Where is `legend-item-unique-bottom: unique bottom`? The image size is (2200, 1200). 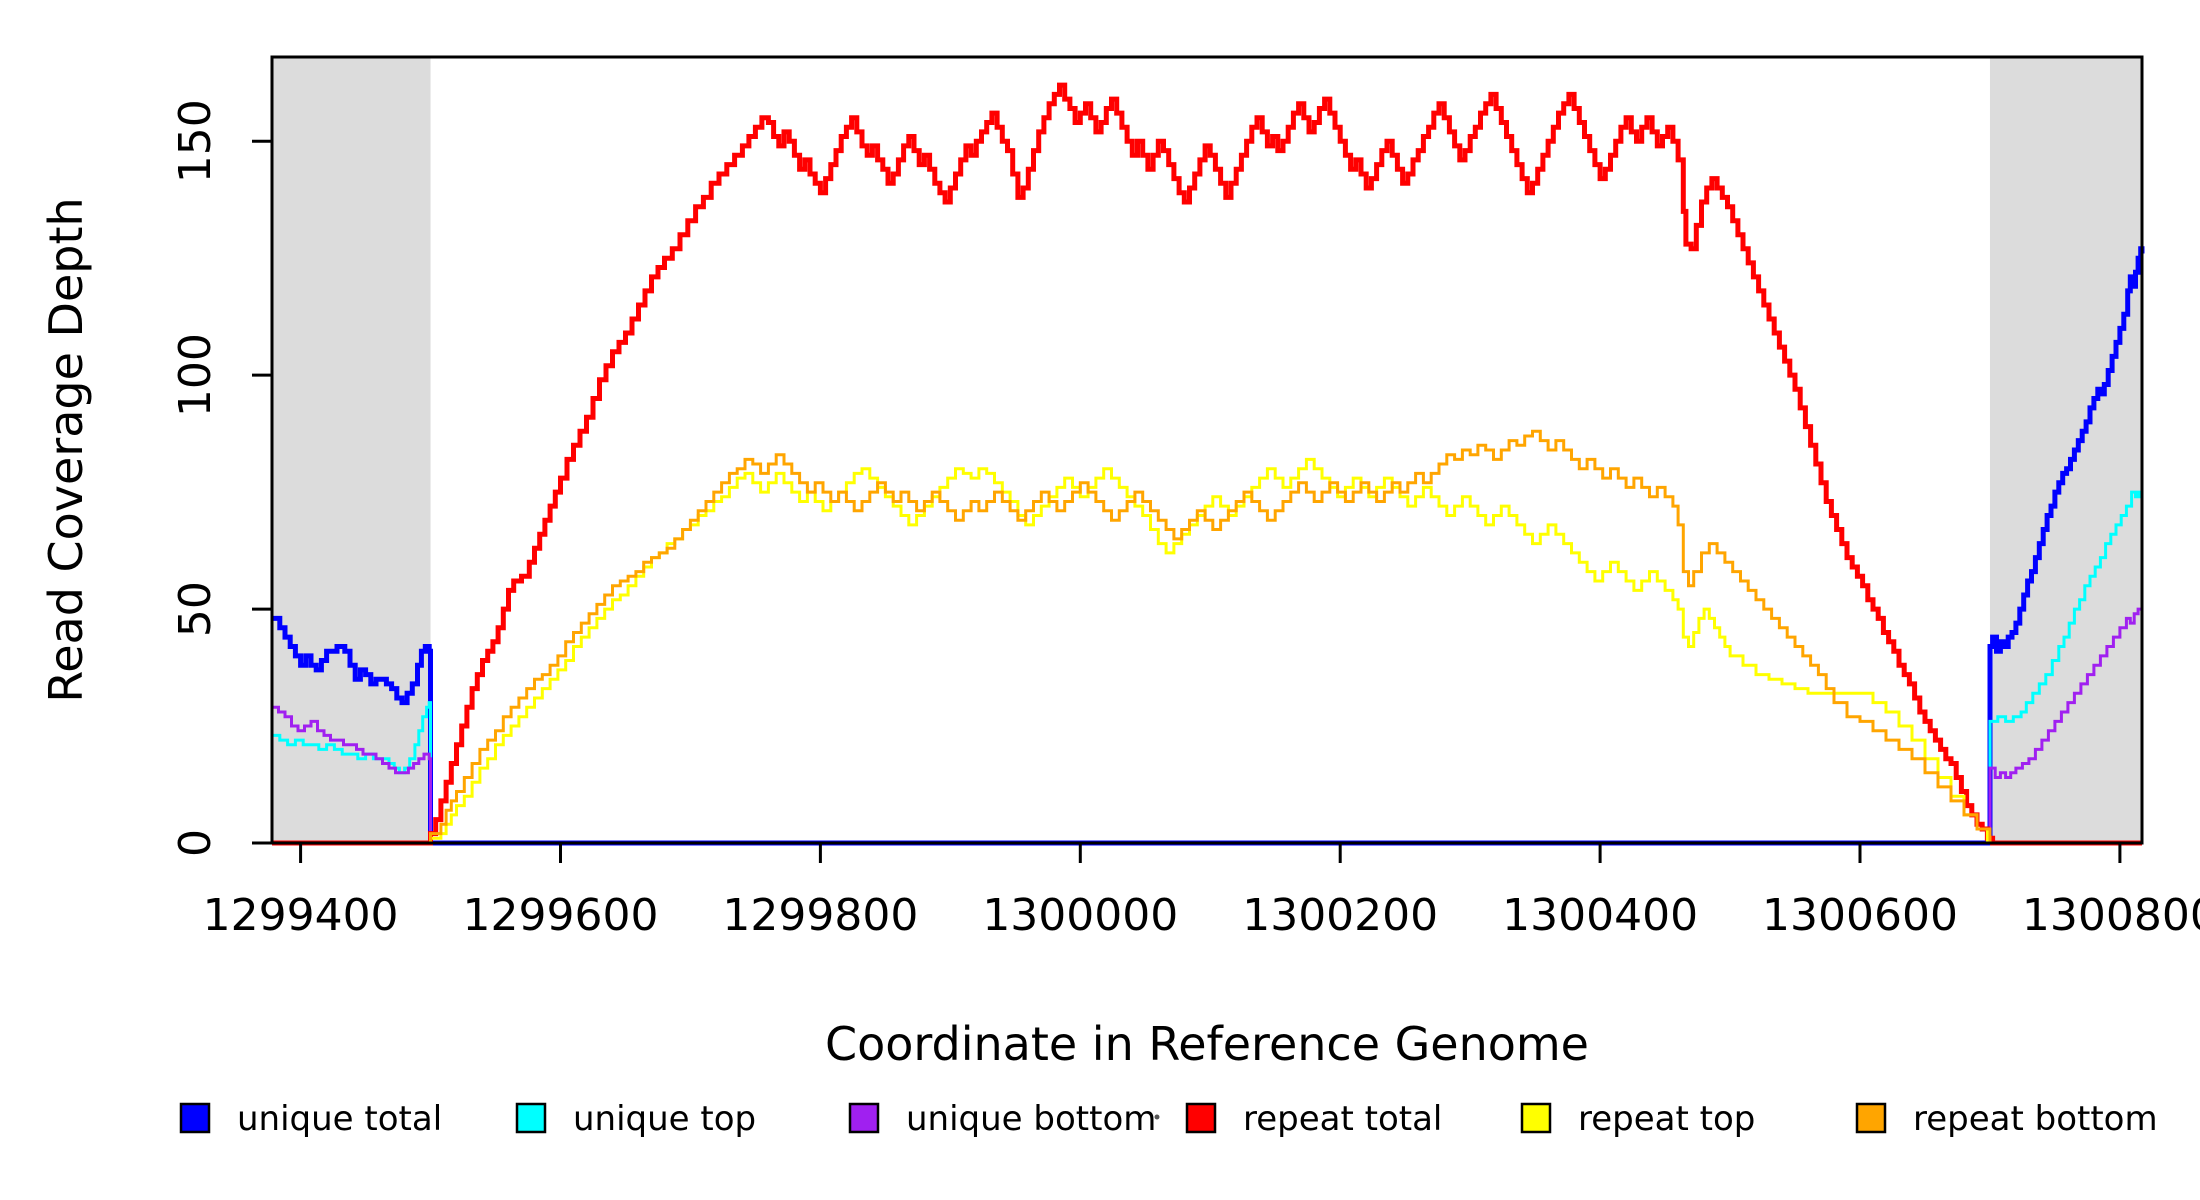 legend-item-unique-bottom: unique bottom is located at coordinates (1002, 1119).